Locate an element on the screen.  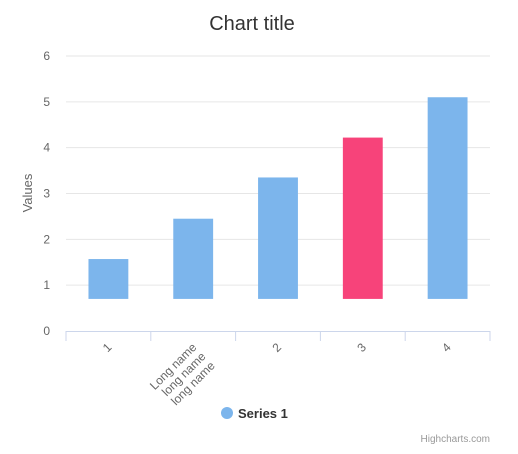
x-tick-label-line: 2 is located at coordinates (276, 347).